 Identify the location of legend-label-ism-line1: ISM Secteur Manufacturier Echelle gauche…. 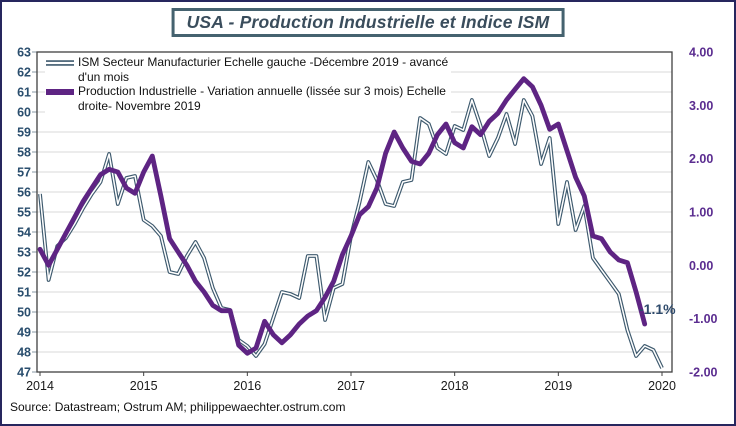
(263, 62).